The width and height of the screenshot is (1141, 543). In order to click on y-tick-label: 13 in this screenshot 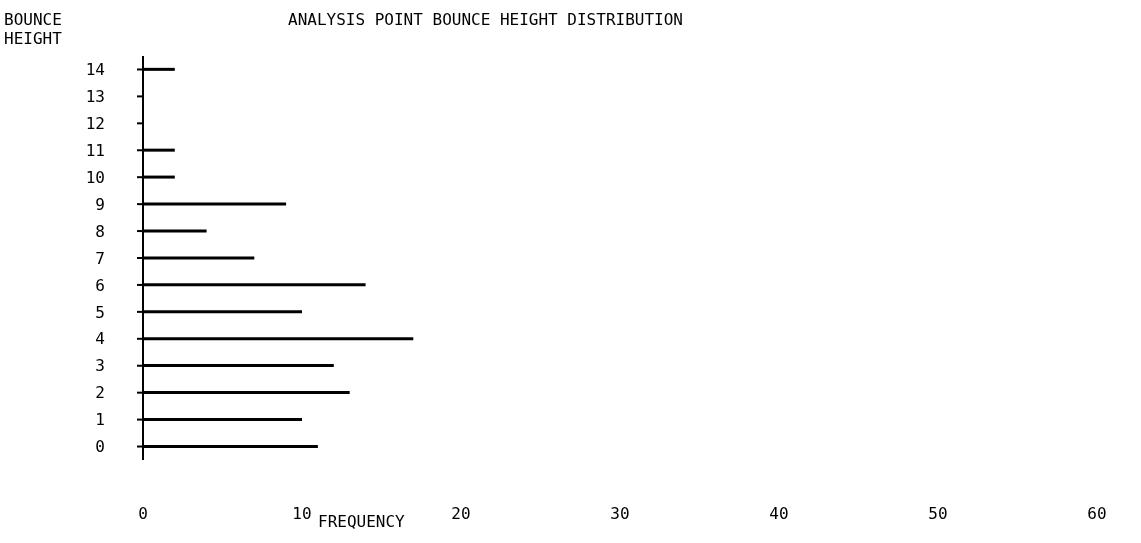, I will do `click(95, 97)`.